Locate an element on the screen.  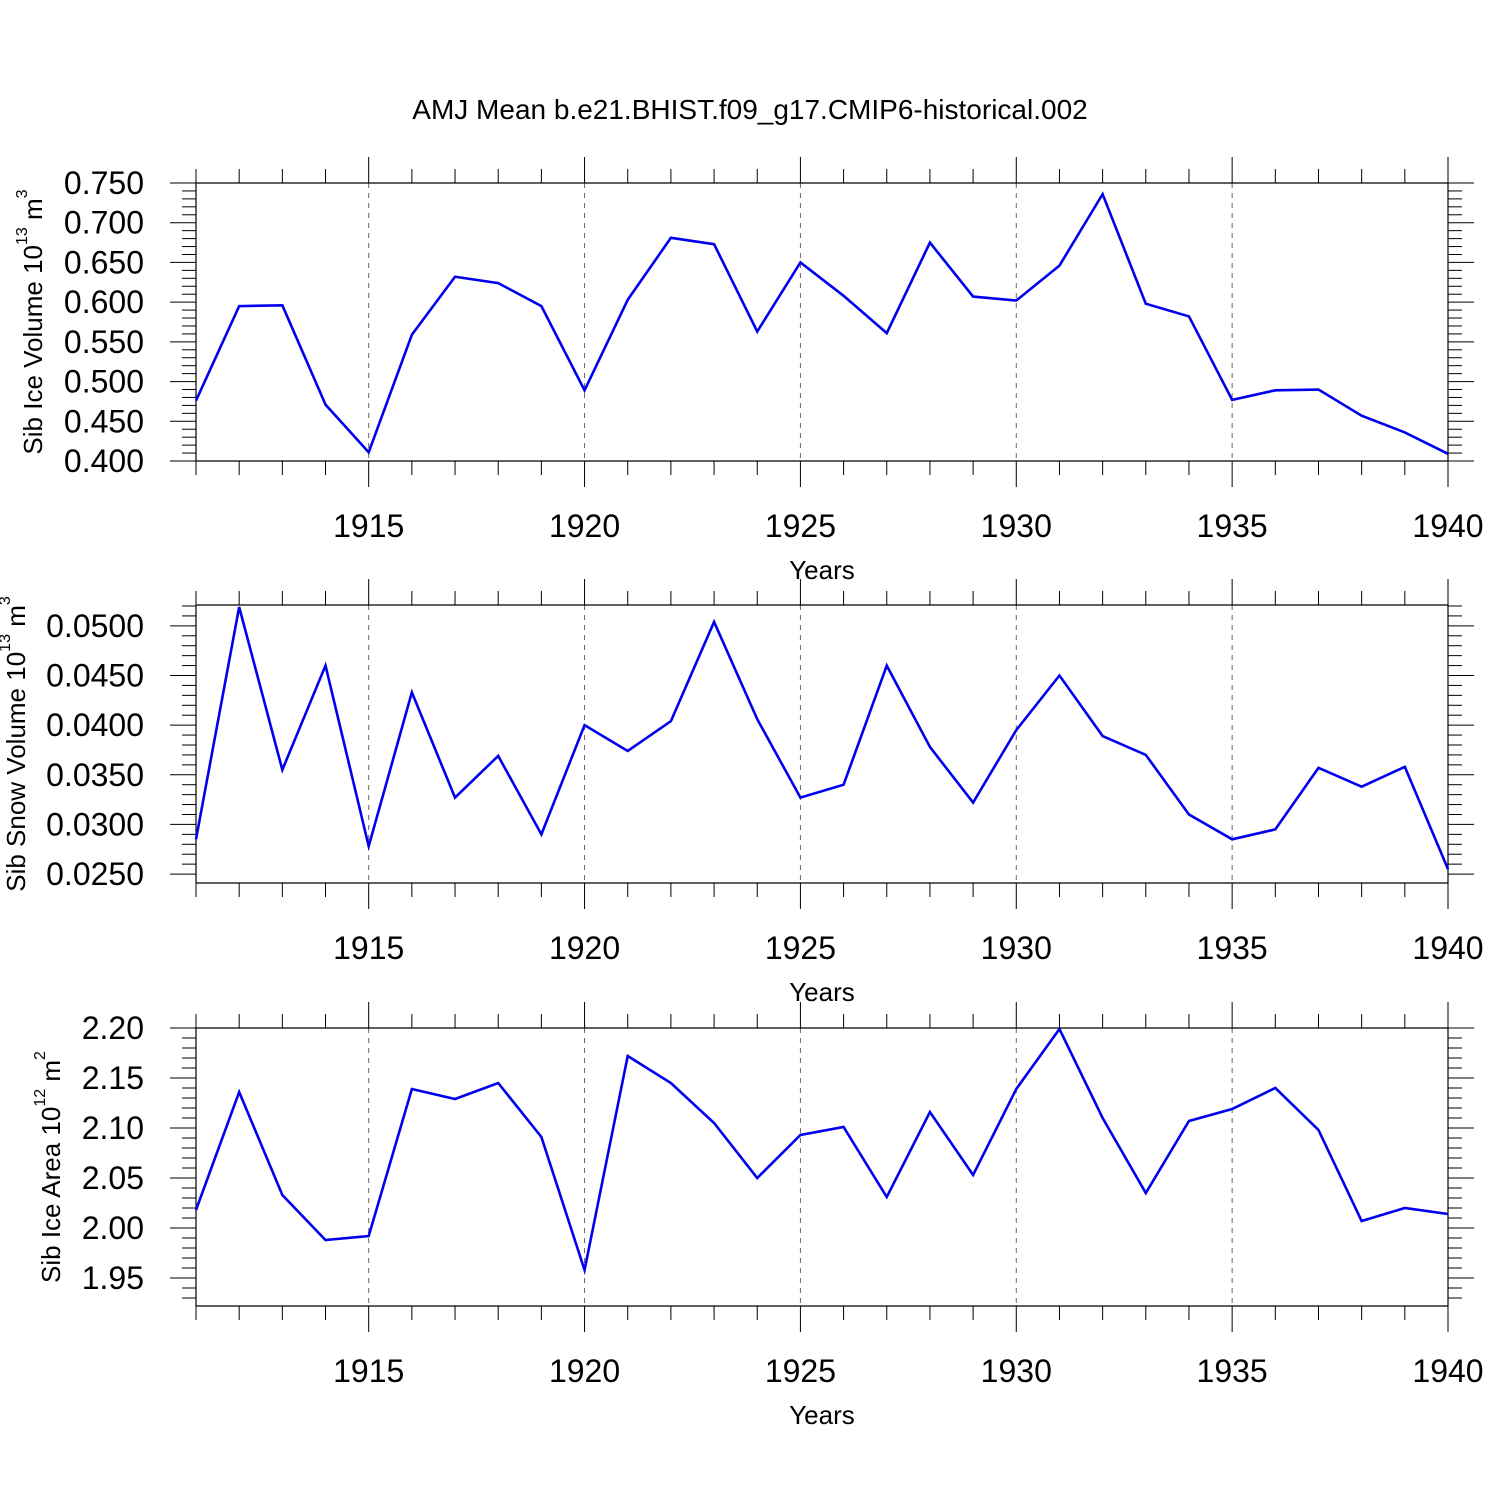
chart-2-y-tick-label-2: 2.05 is located at coordinates (113, 1178).